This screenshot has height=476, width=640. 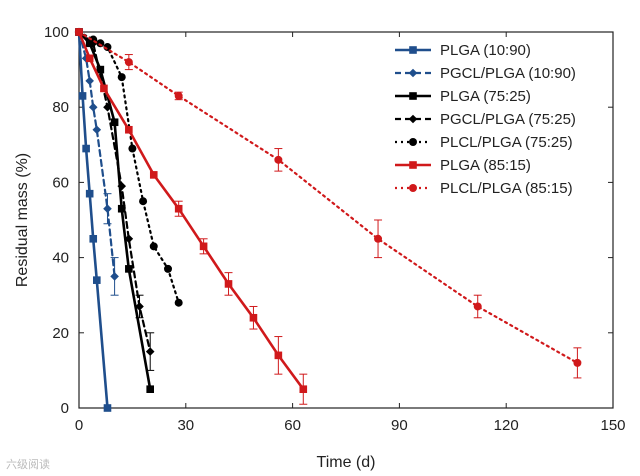 I want to click on x-tick-label: 30, so click(x=185, y=425).